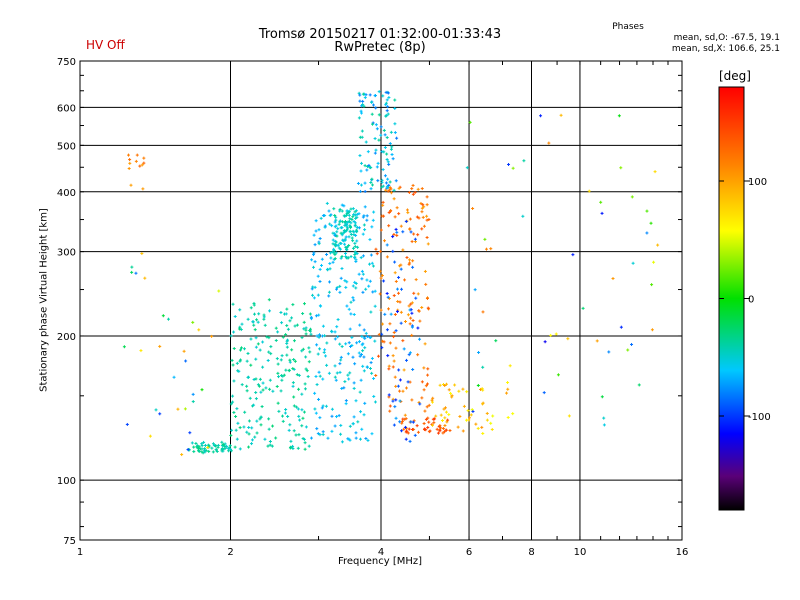 This screenshot has height=600, width=800. Describe the element at coordinates (80, 552) in the screenshot. I see `x-tick-label: 1` at that location.